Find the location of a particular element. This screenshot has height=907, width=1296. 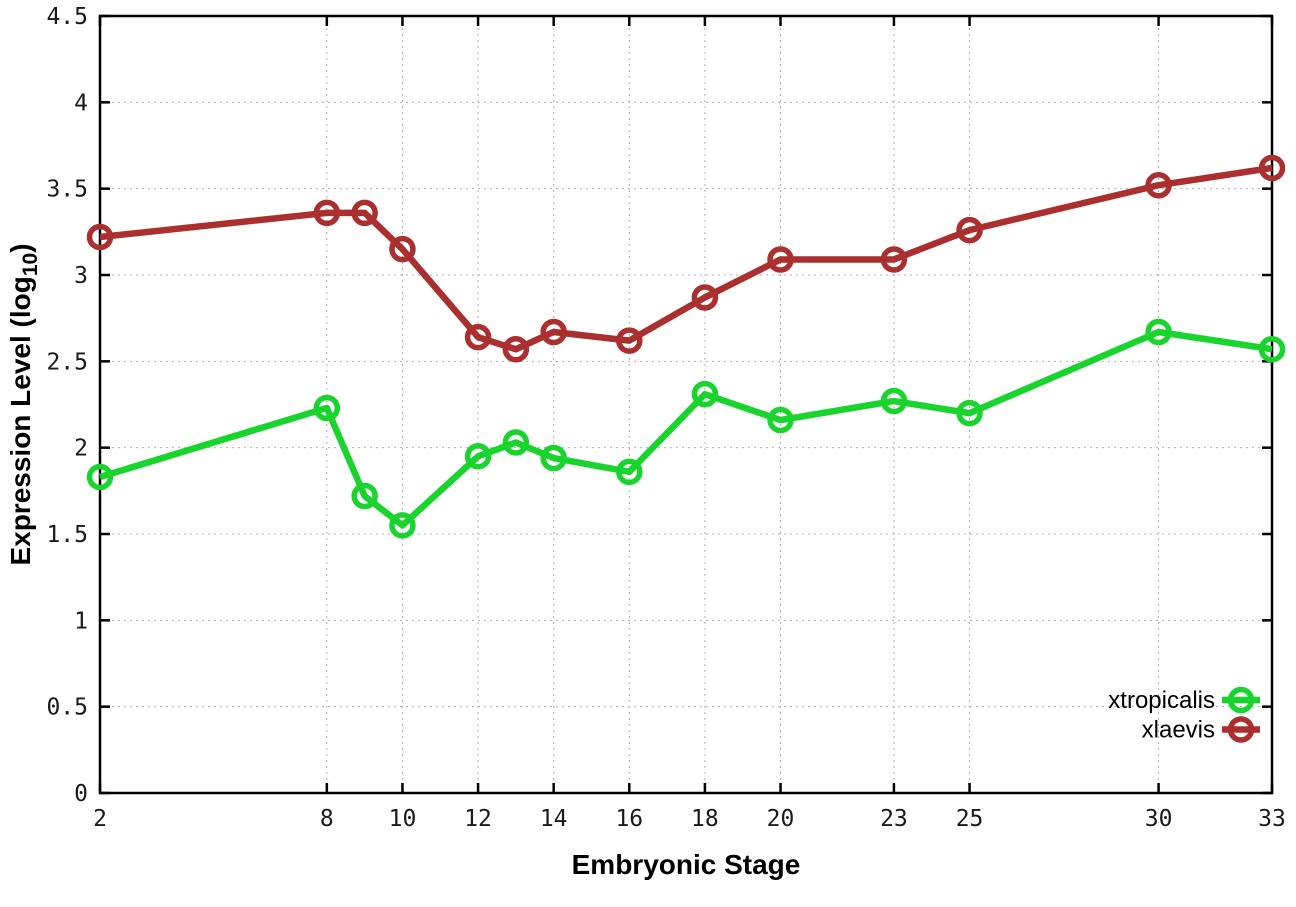

y-tick-label: 0 is located at coordinates (81, 794).